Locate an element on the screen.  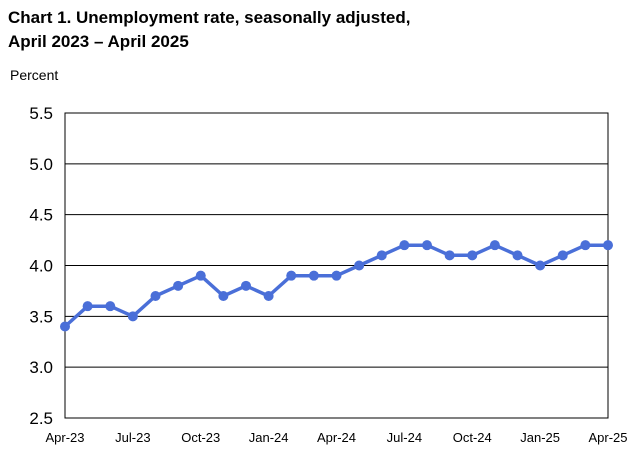
x-tick-label: Oct-24 is located at coordinates (472, 437).